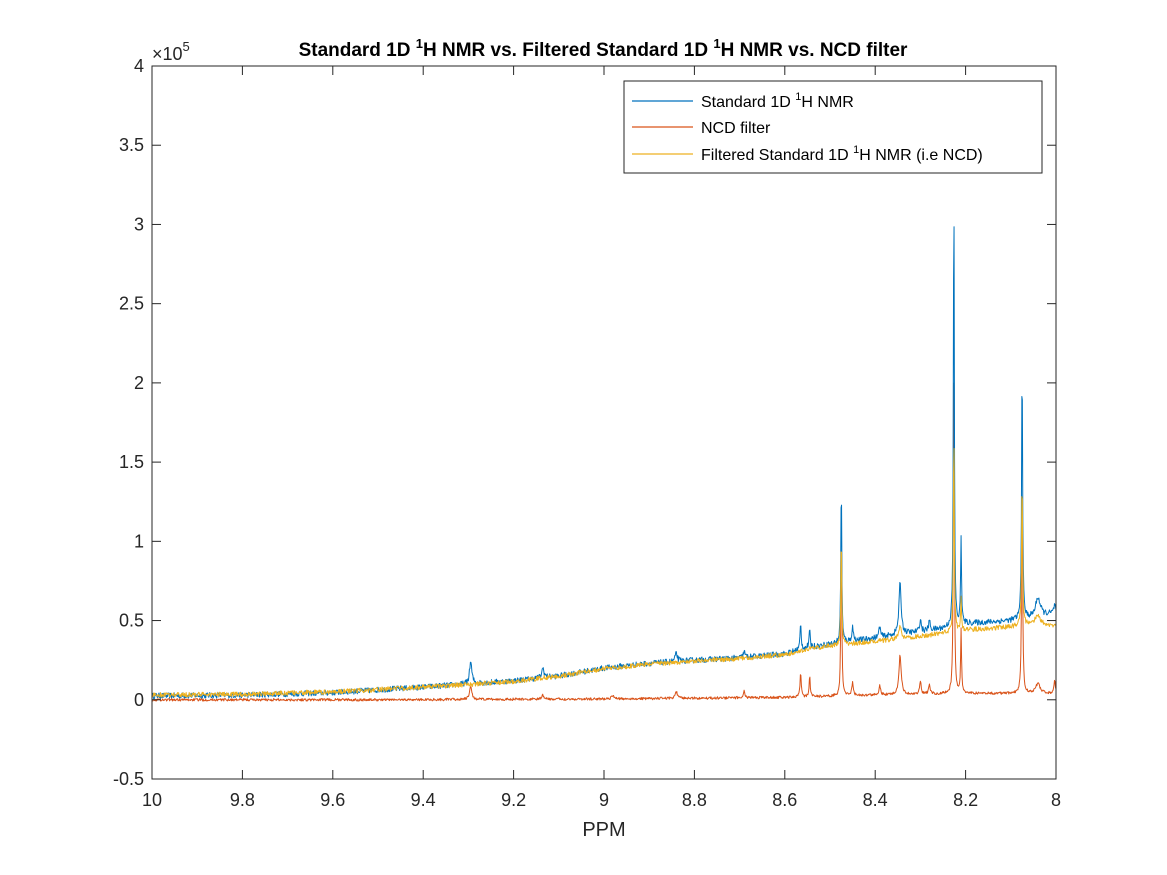 This screenshot has height=875, width=1167. I want to click on y-tick-label: 0, so click(139, 700).